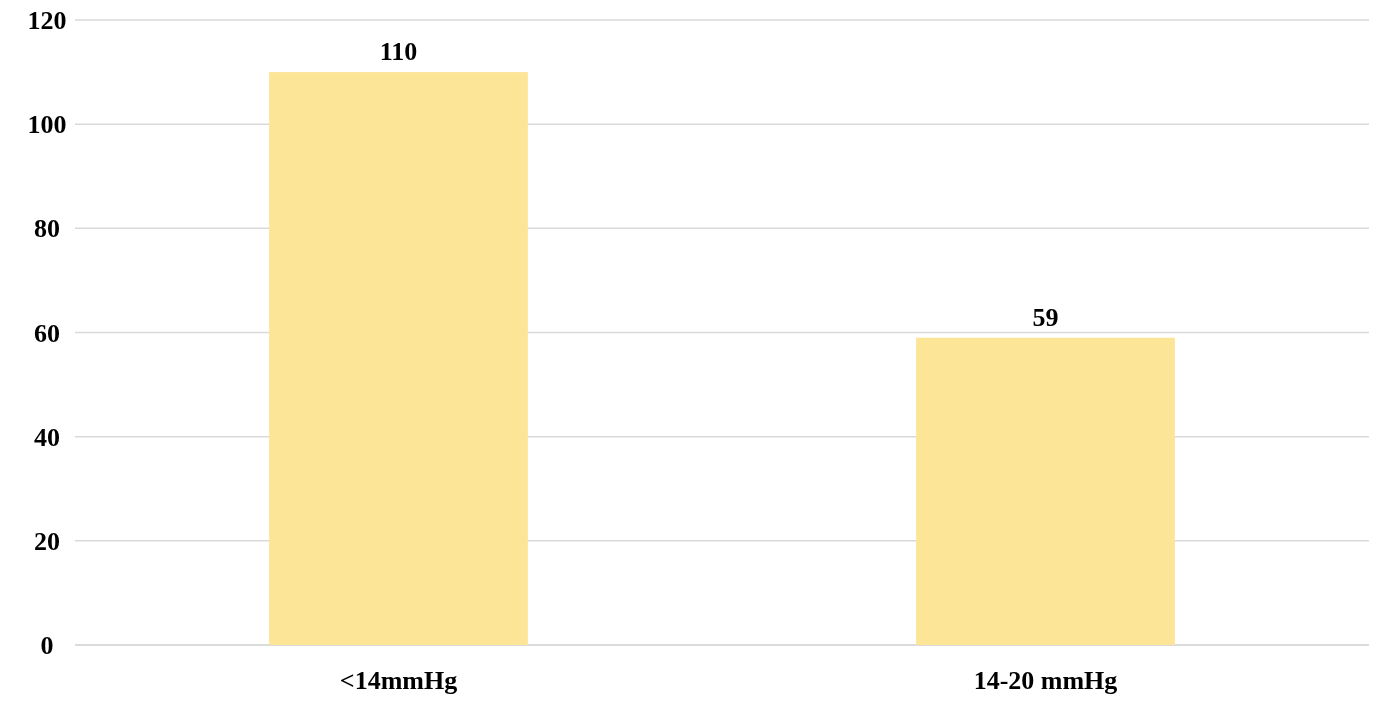 This screenshot has width=1389, height=705. Describe the element at coordinates (47, 437) in the screenshot. I see `y-tick-label: 40` at that location.